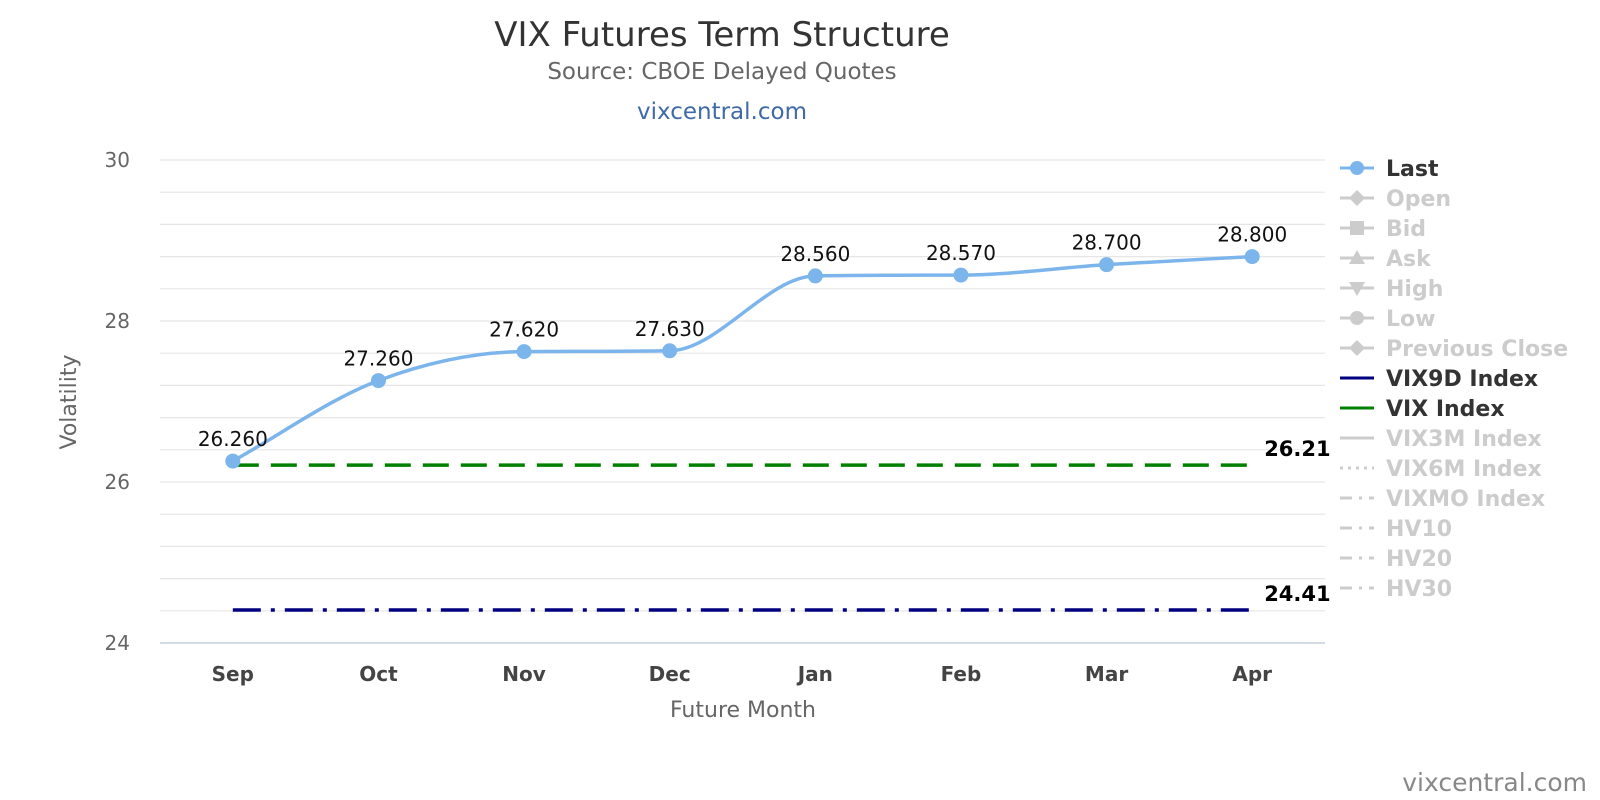 The height and width of the screenshot is (800, 1600). I want to click on y-tick-label: 26, so click(117, 482).